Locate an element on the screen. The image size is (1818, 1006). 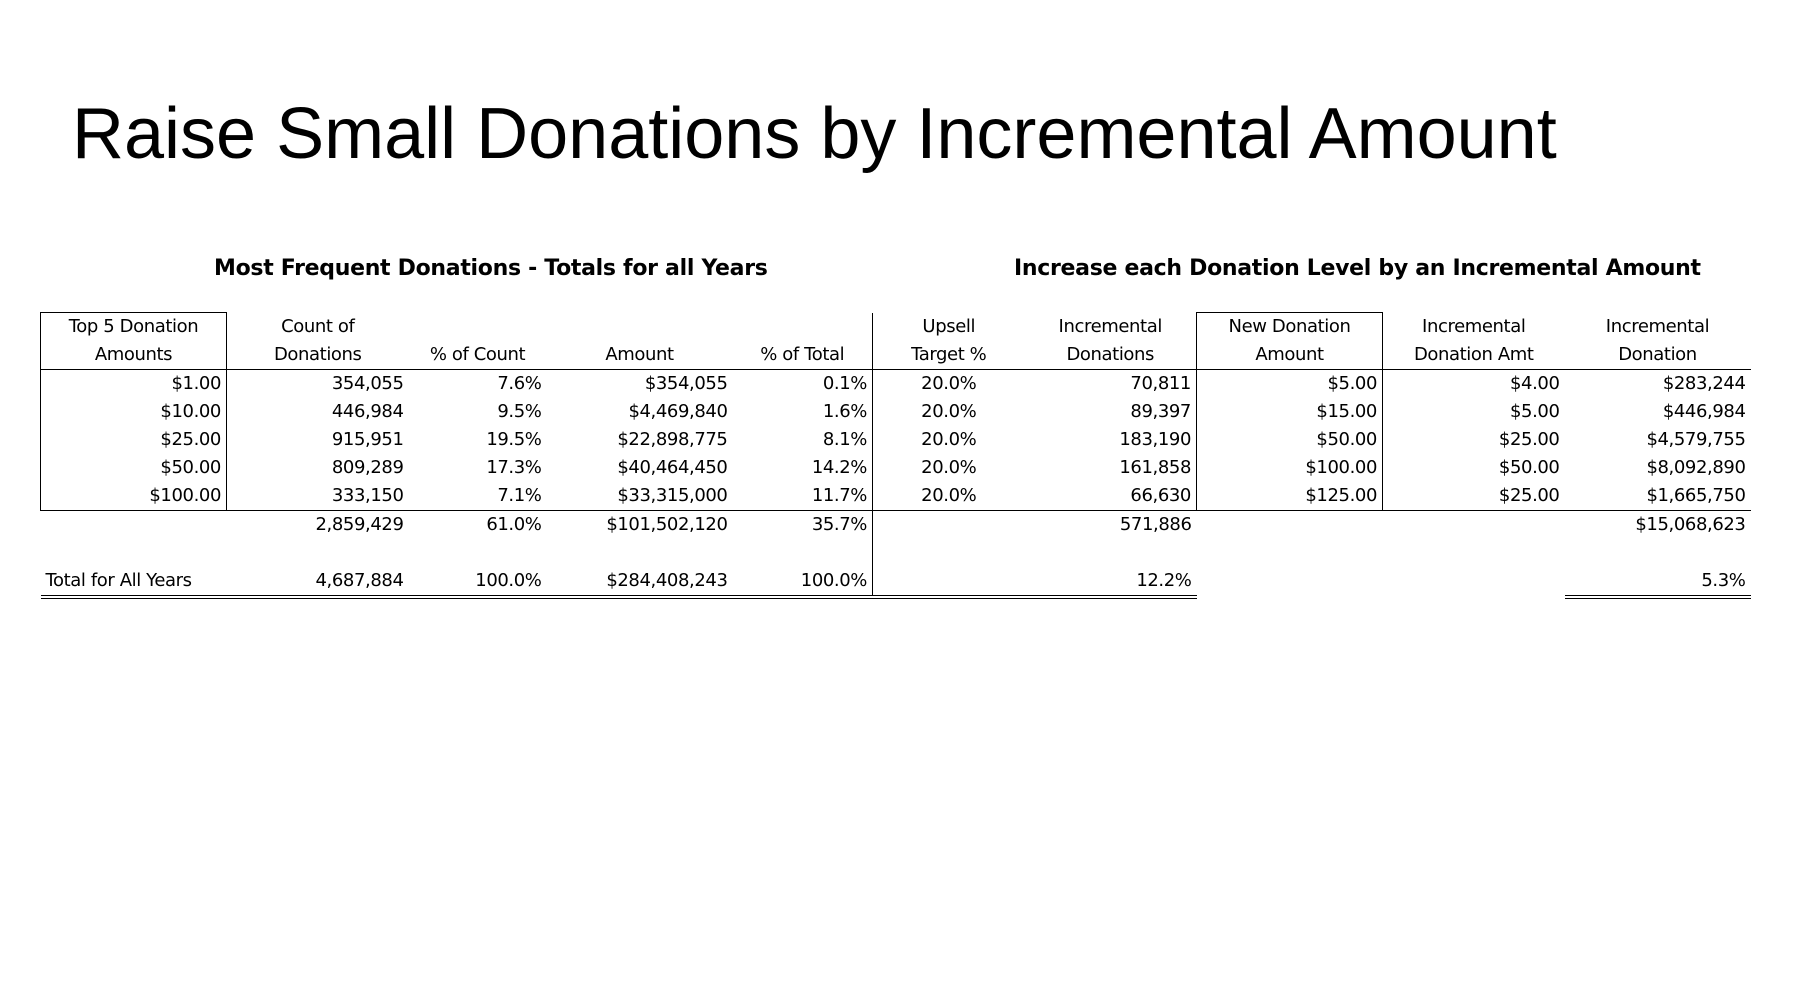
col-header-amount-line2: Amount is located at coordinates (639, 355).